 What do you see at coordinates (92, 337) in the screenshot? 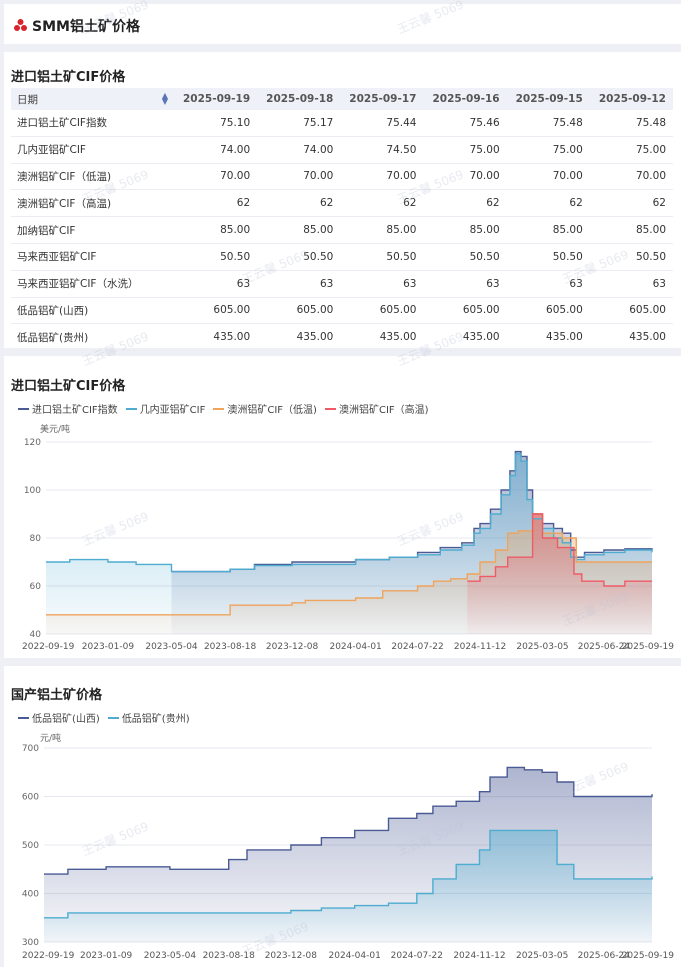
I see `row-name: 低品铝矿(贵州)` at bounding box center [92, 337].